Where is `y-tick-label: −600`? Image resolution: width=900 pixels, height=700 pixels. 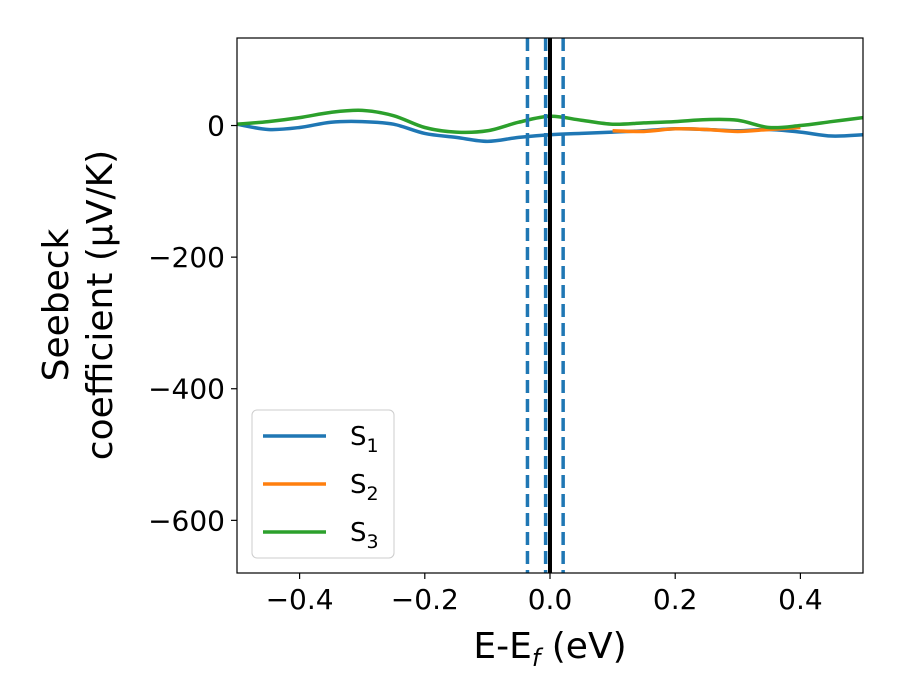 y-tick-label: −600 is located at coordinates (186, 520).